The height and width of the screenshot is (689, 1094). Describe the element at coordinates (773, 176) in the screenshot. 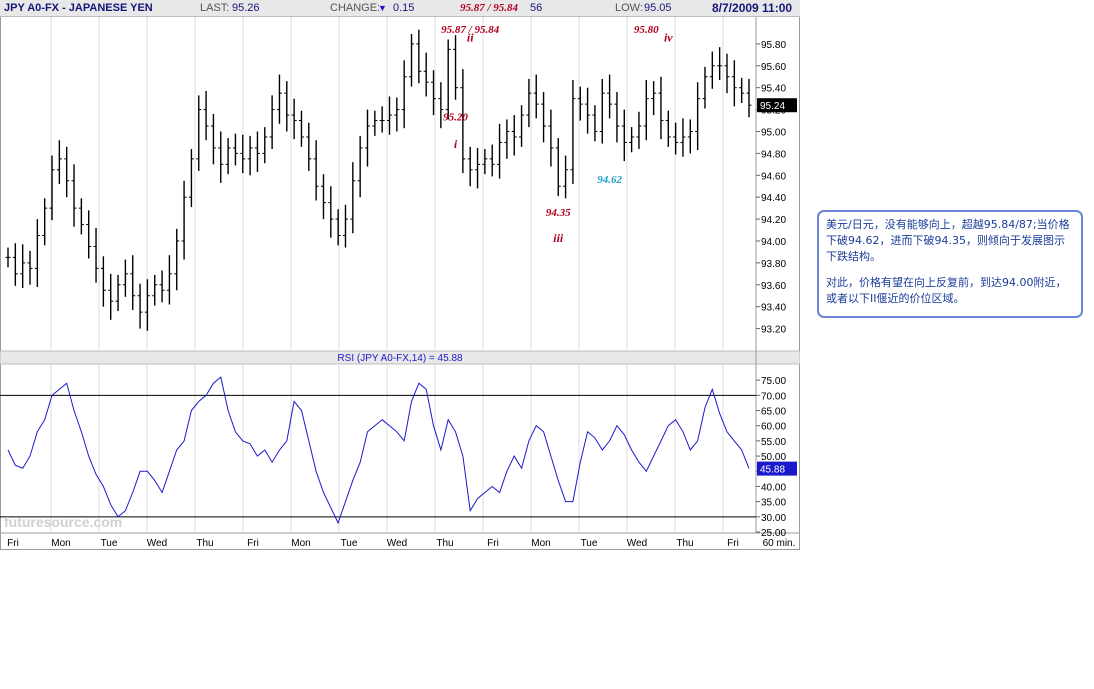

I see `y-tick-label: 94.60` at that location.